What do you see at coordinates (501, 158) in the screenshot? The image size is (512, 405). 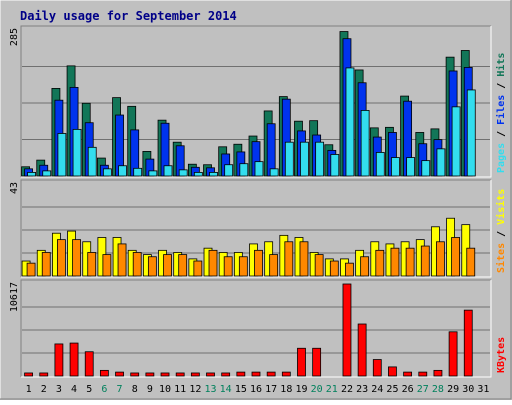 I see `legend-pages: Pages` at bounding box center [501, 158].